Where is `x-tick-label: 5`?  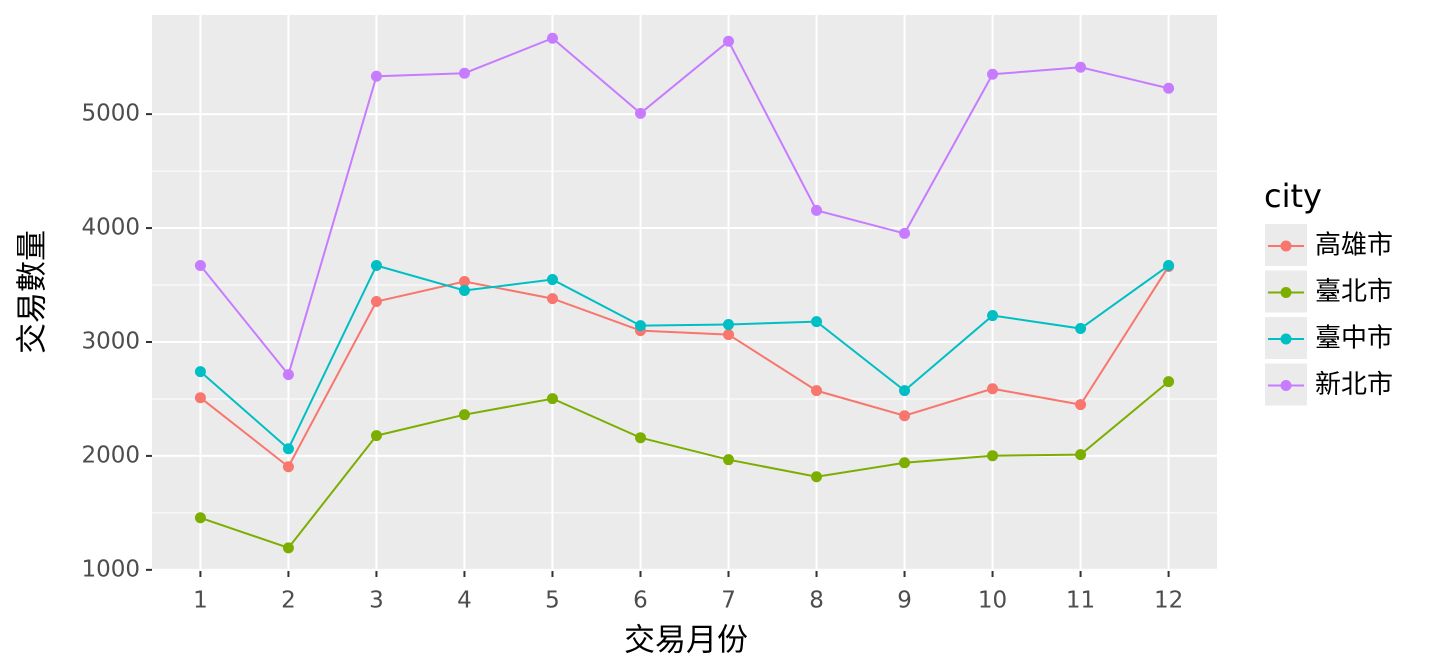
x-tick-label: 5 is located at coordinates (552, 601).